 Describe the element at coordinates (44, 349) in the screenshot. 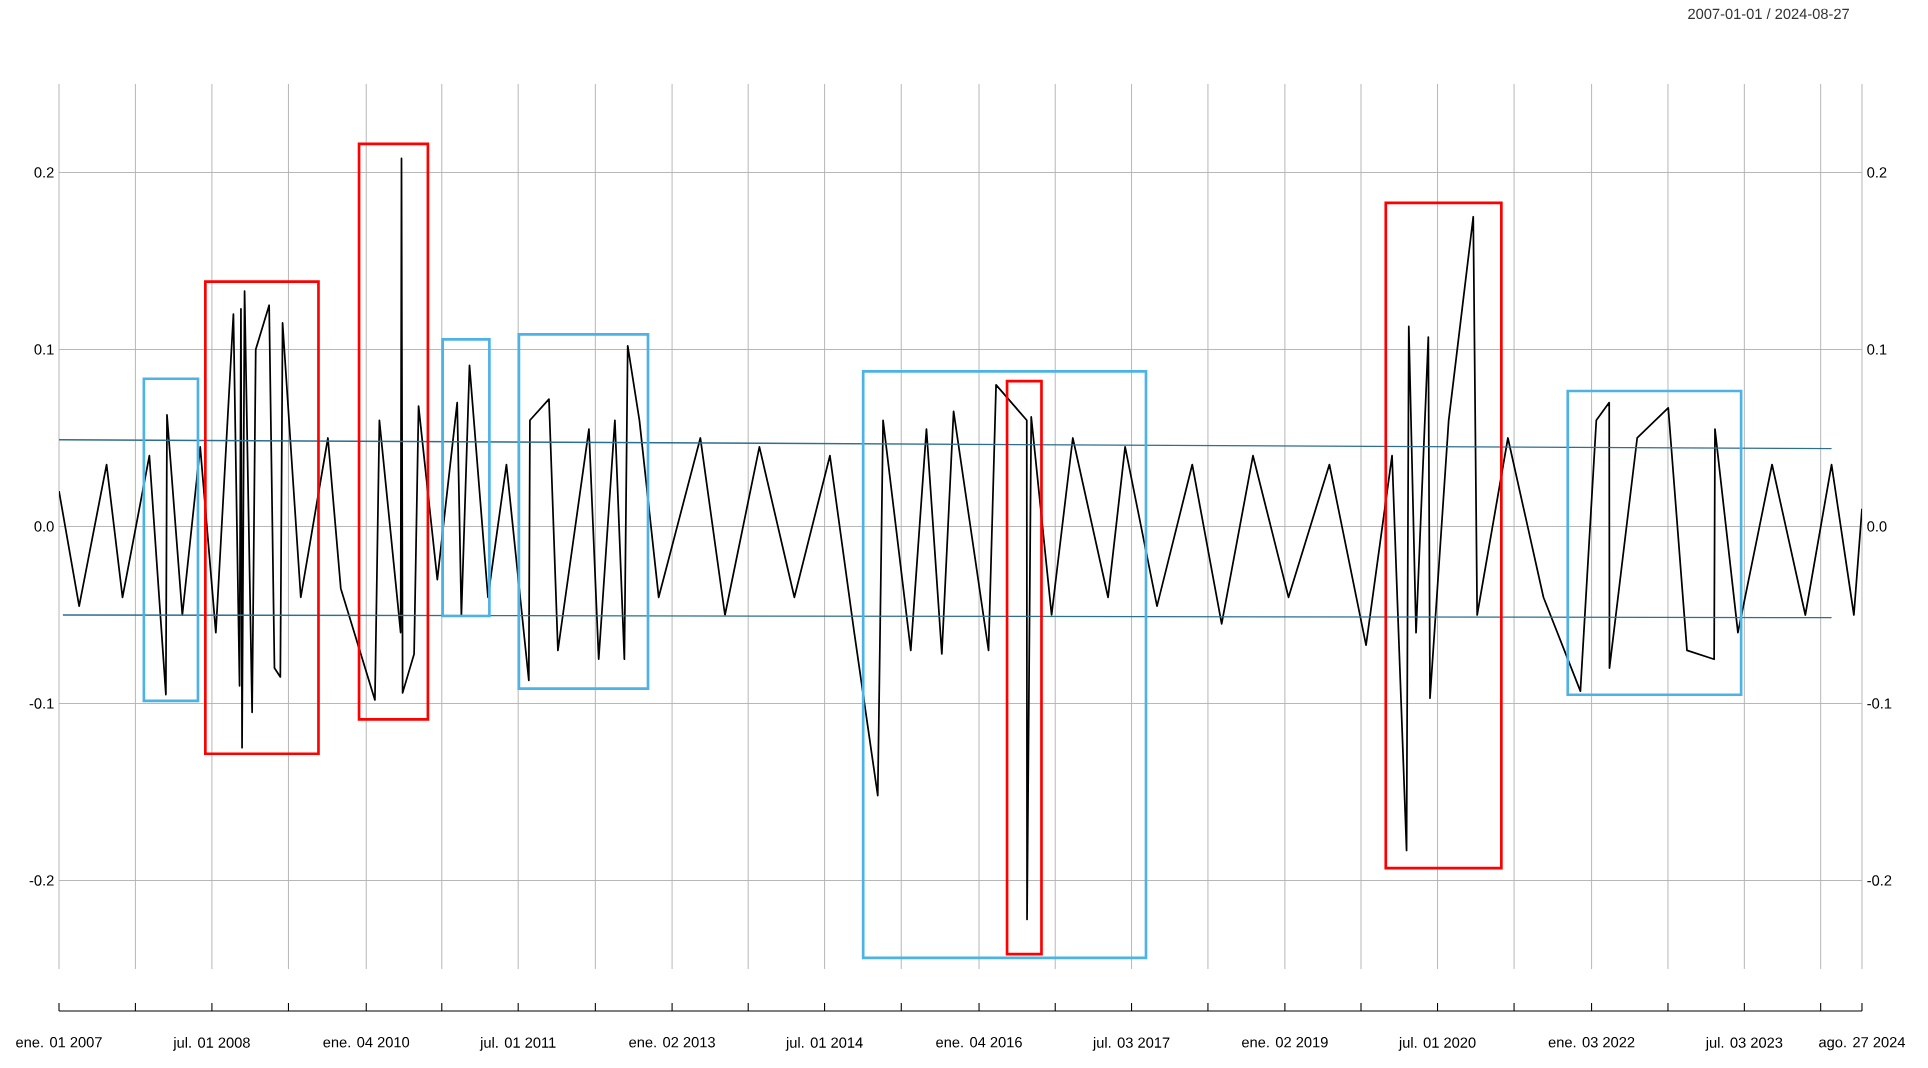

I see `y-tick-label: 0.1` at that location.